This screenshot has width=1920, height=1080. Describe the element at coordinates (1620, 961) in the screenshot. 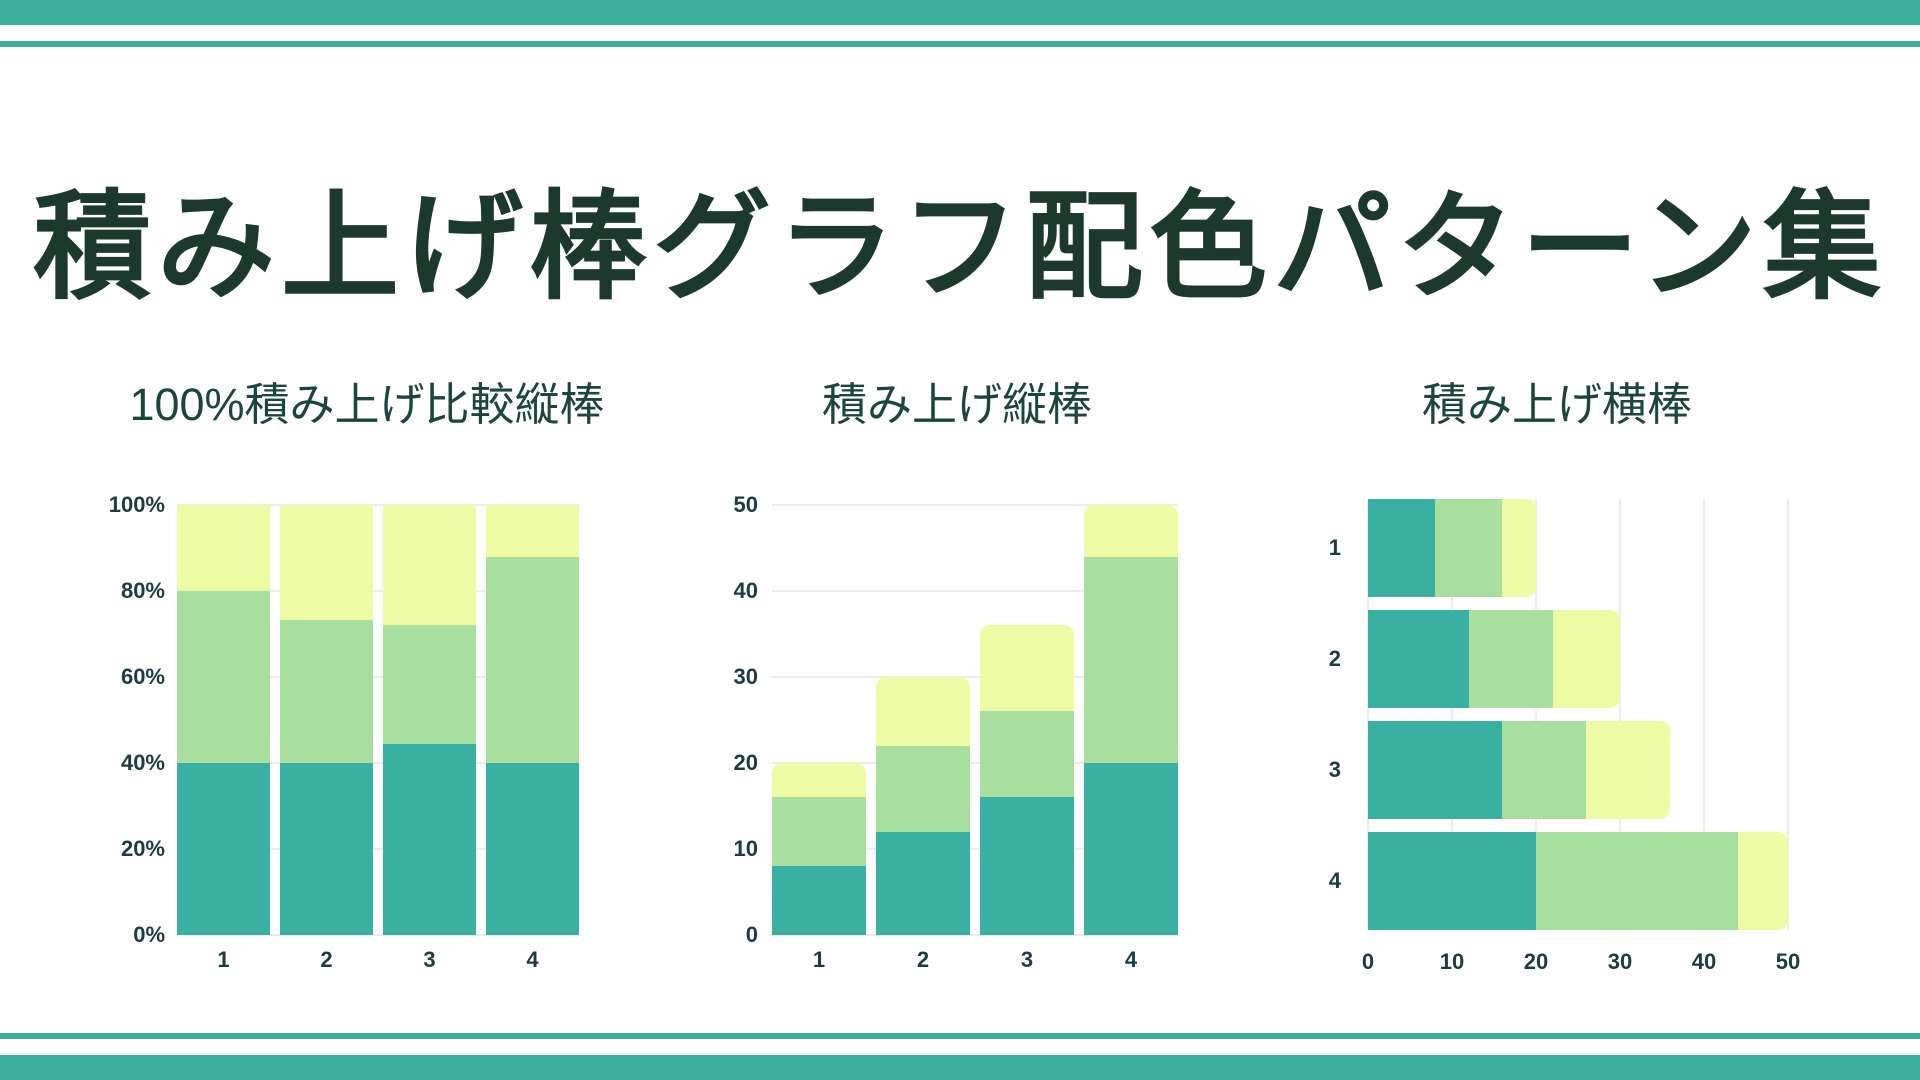

I see `x-tick-label: 30` at that location.